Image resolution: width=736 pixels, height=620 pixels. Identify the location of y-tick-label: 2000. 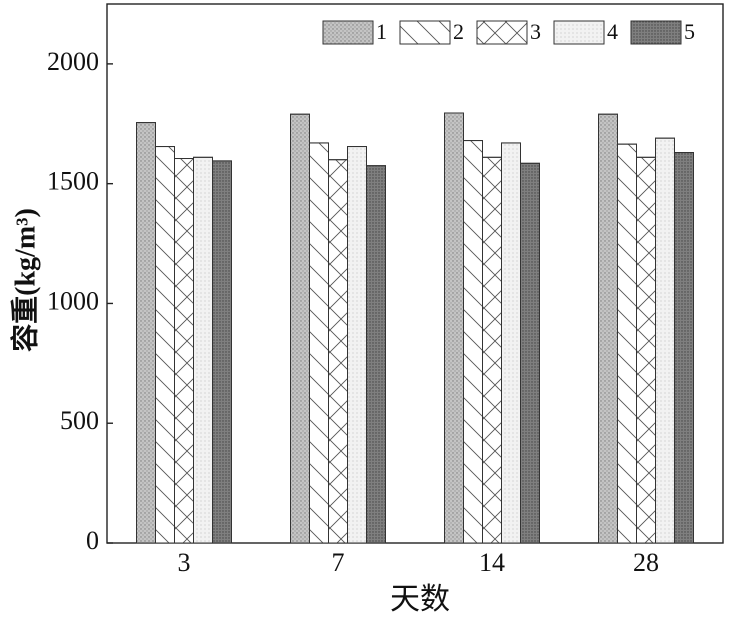
(73, 61).